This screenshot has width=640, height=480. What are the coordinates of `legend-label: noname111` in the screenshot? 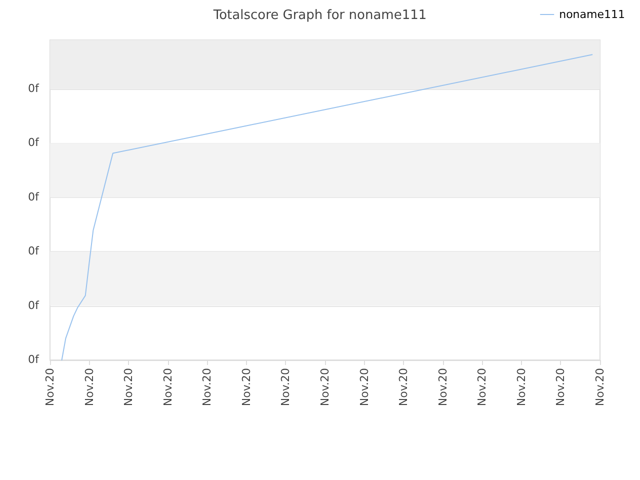 It's located at (592, 14).